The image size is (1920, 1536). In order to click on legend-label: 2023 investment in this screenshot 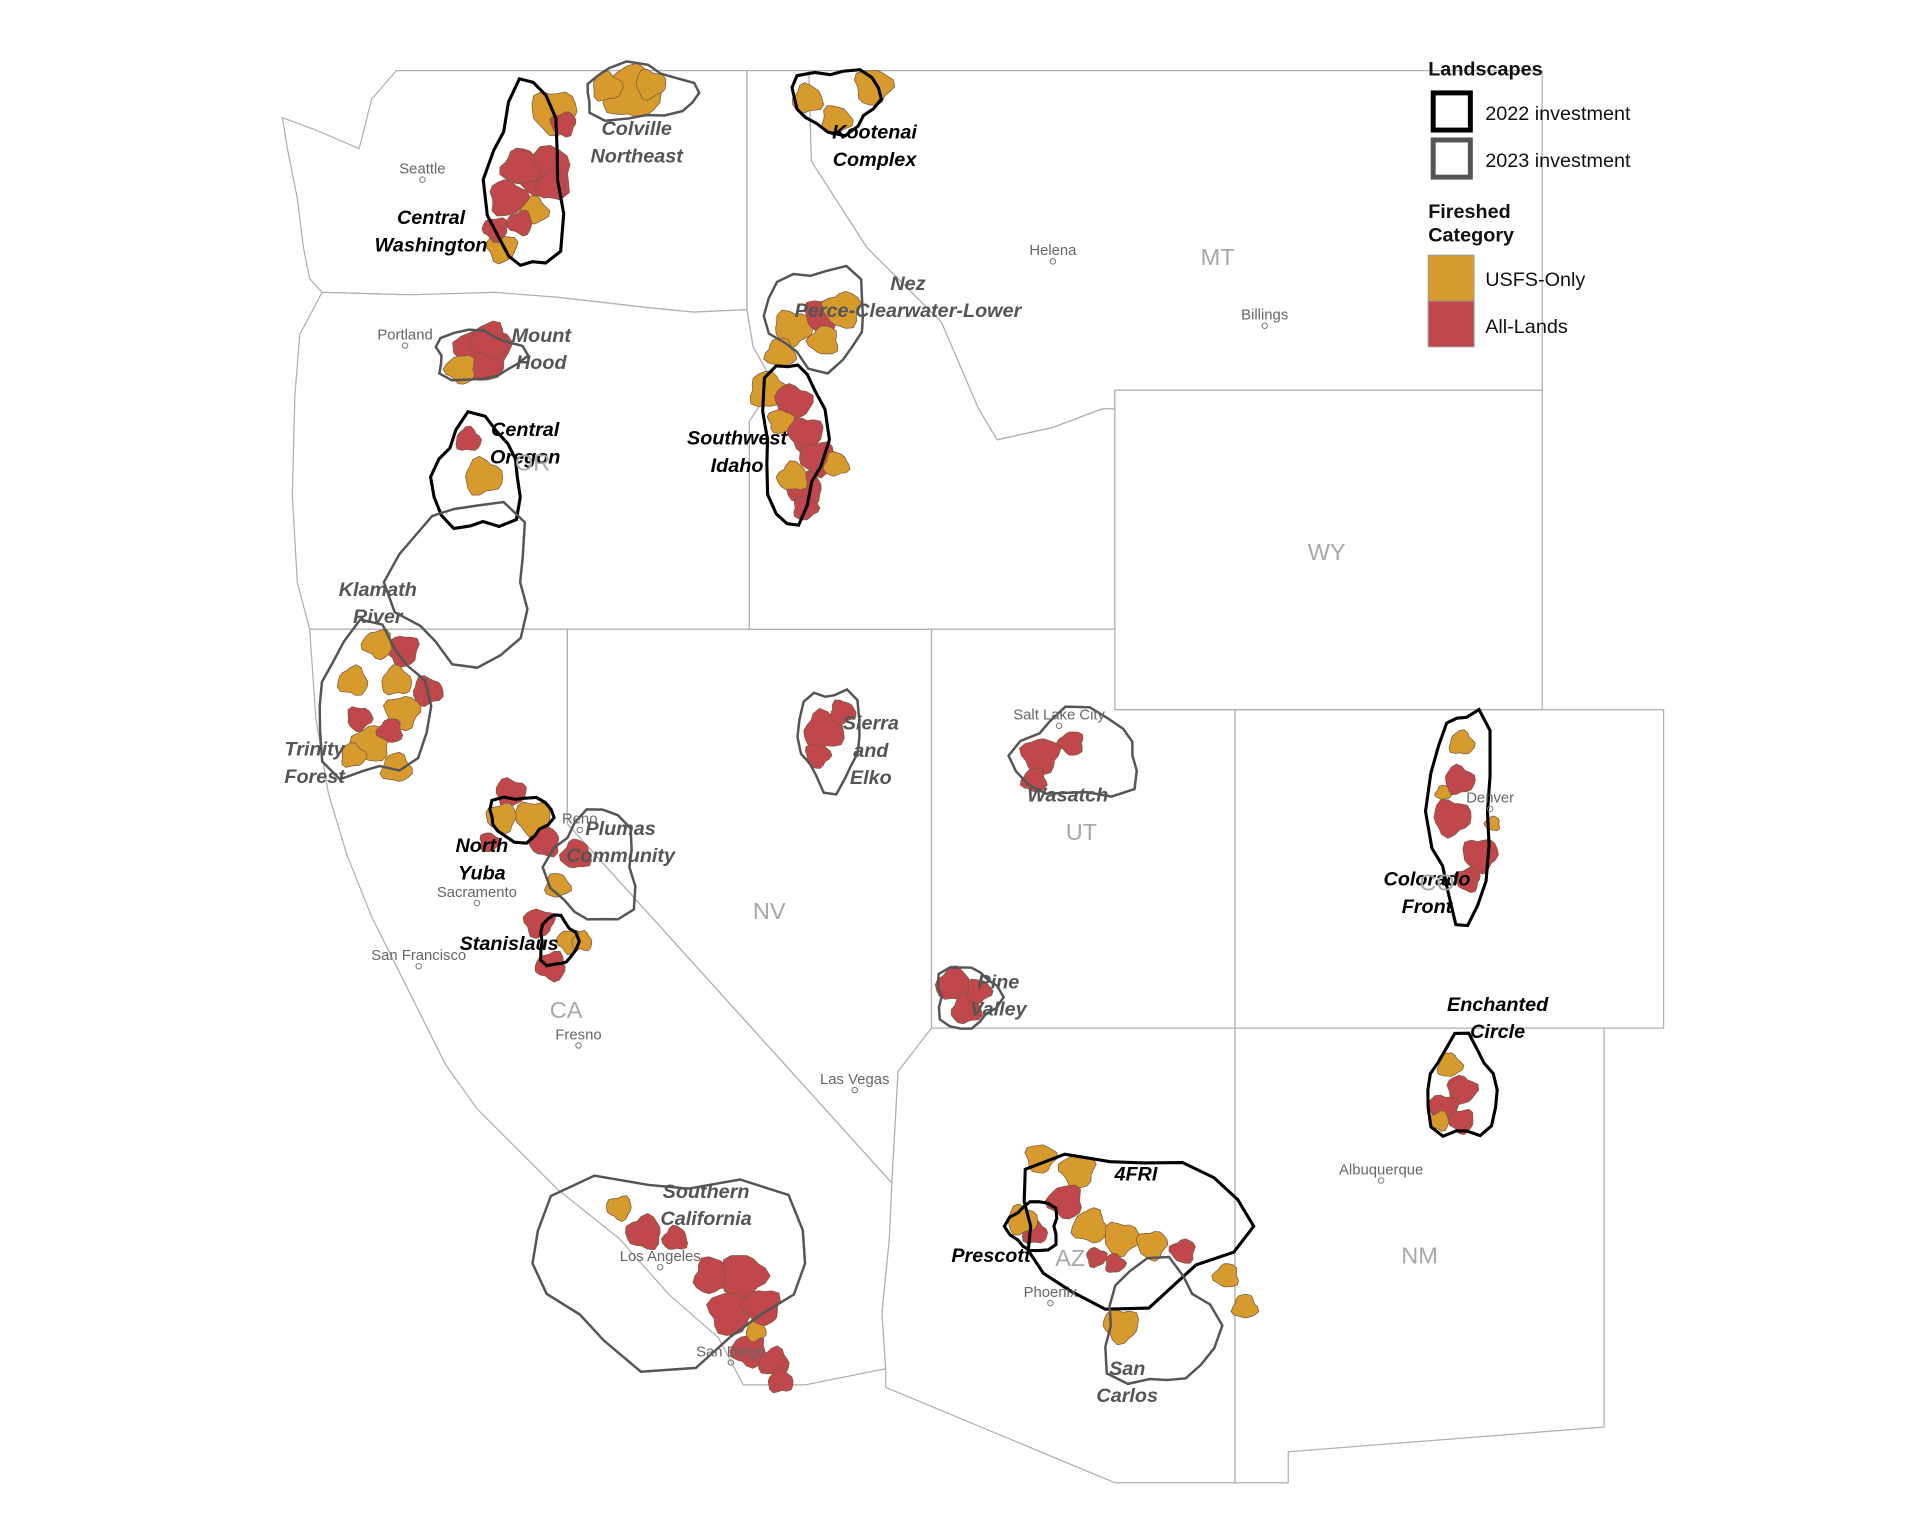, I will do `click(1558, 161)`.